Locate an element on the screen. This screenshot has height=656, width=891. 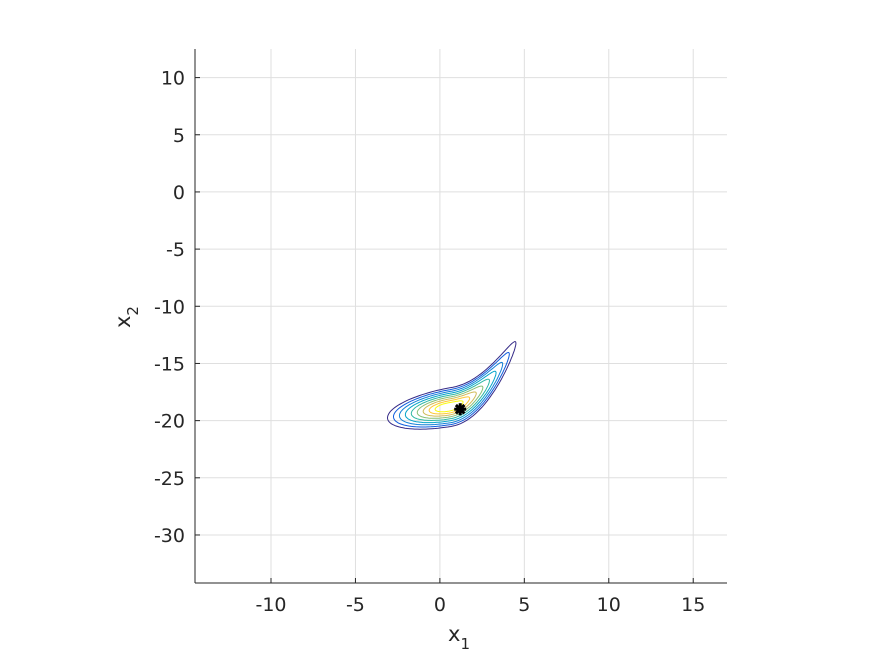
marker-layer is located at coordinates (460, 409).